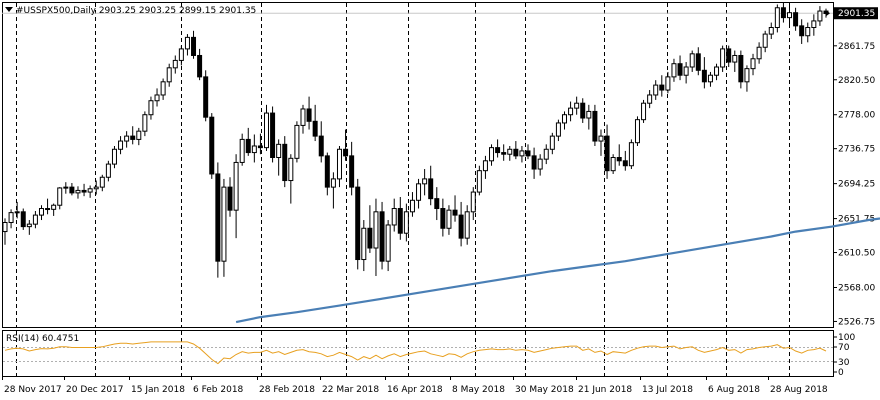  I want to click on y-tick-label: 2778.00, so click(856, 116).